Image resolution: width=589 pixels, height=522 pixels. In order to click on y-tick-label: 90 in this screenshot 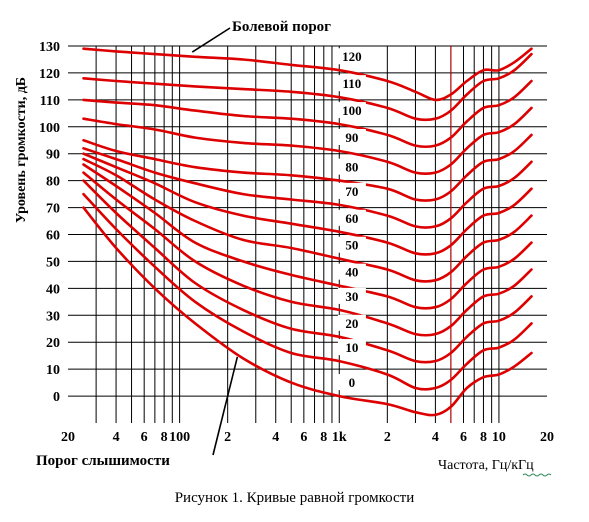, I will do `click(53, 155)`.